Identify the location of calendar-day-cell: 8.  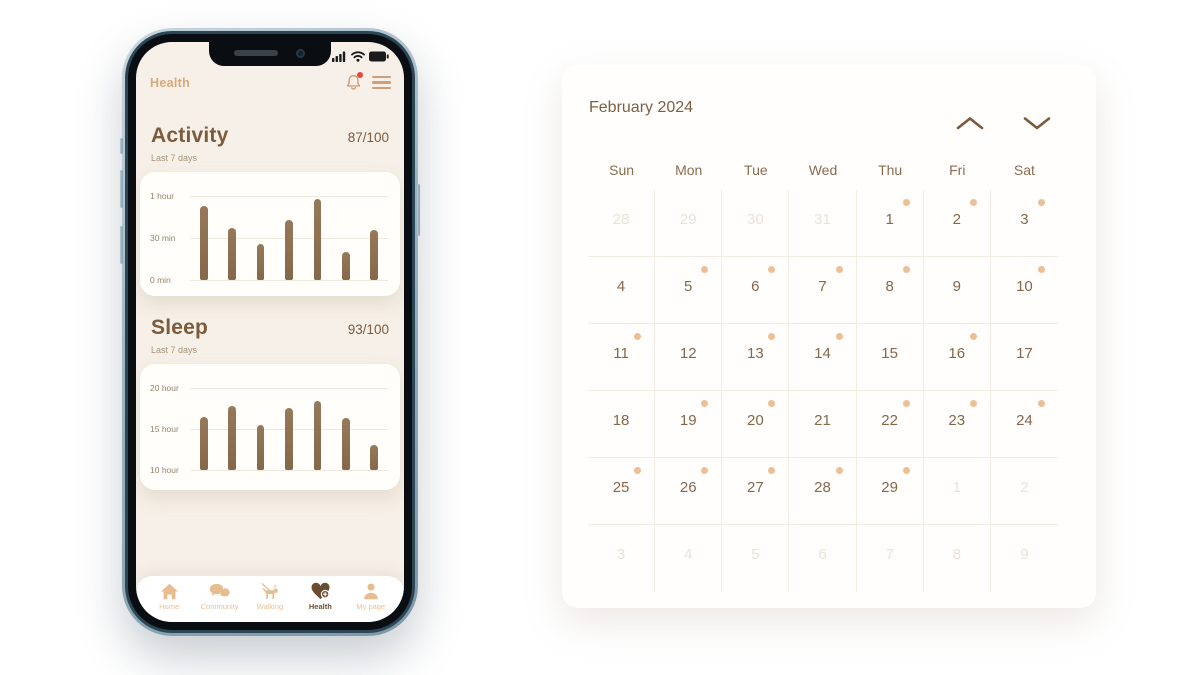
(890, 290).